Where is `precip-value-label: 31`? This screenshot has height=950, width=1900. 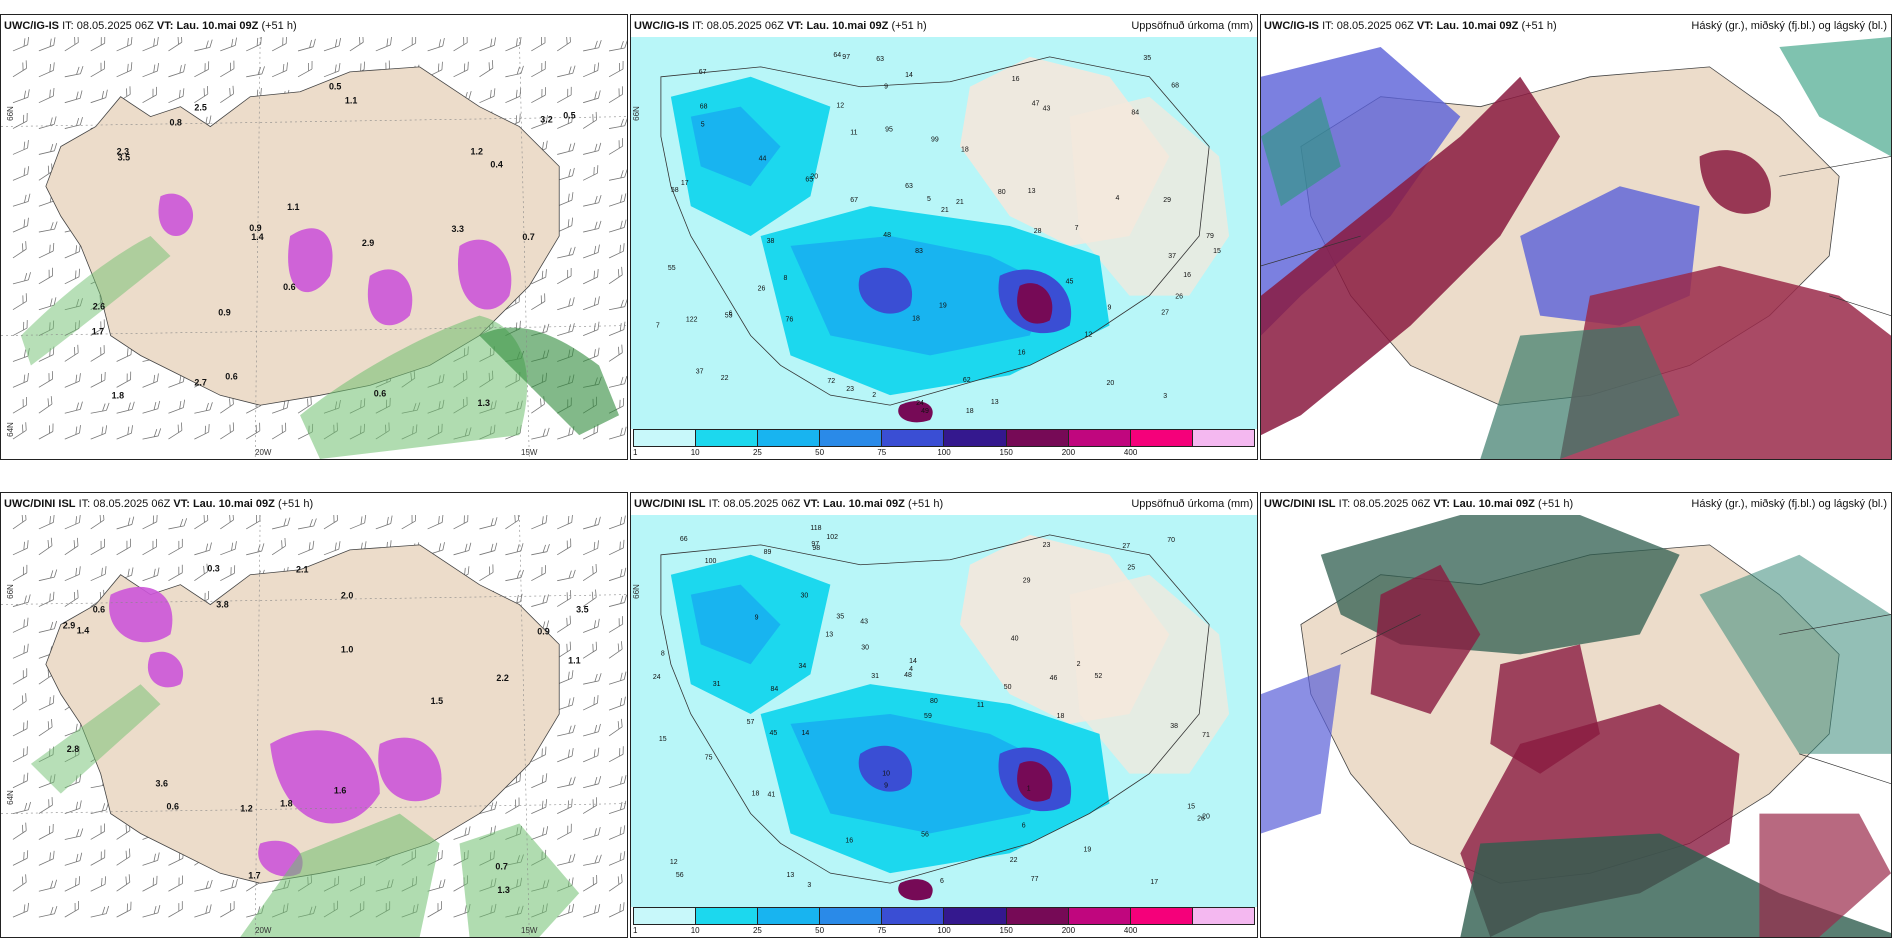 precip-value-label: 31 is located at coordinates (717, 684).